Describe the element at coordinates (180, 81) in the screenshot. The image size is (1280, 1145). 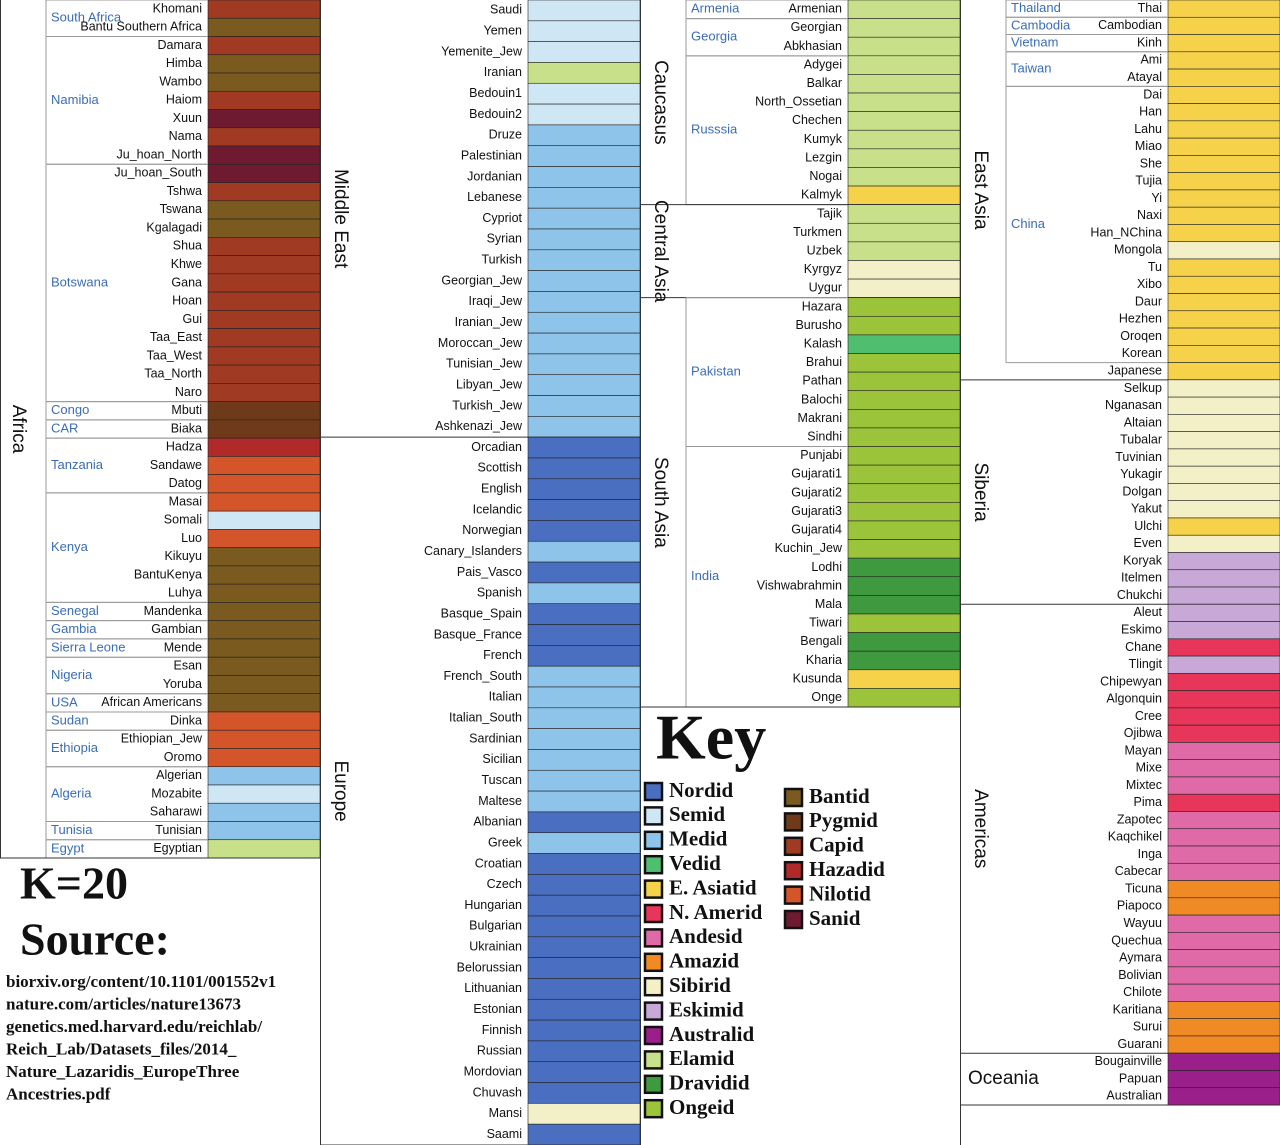
I see `population-label: Wambo` at that location.